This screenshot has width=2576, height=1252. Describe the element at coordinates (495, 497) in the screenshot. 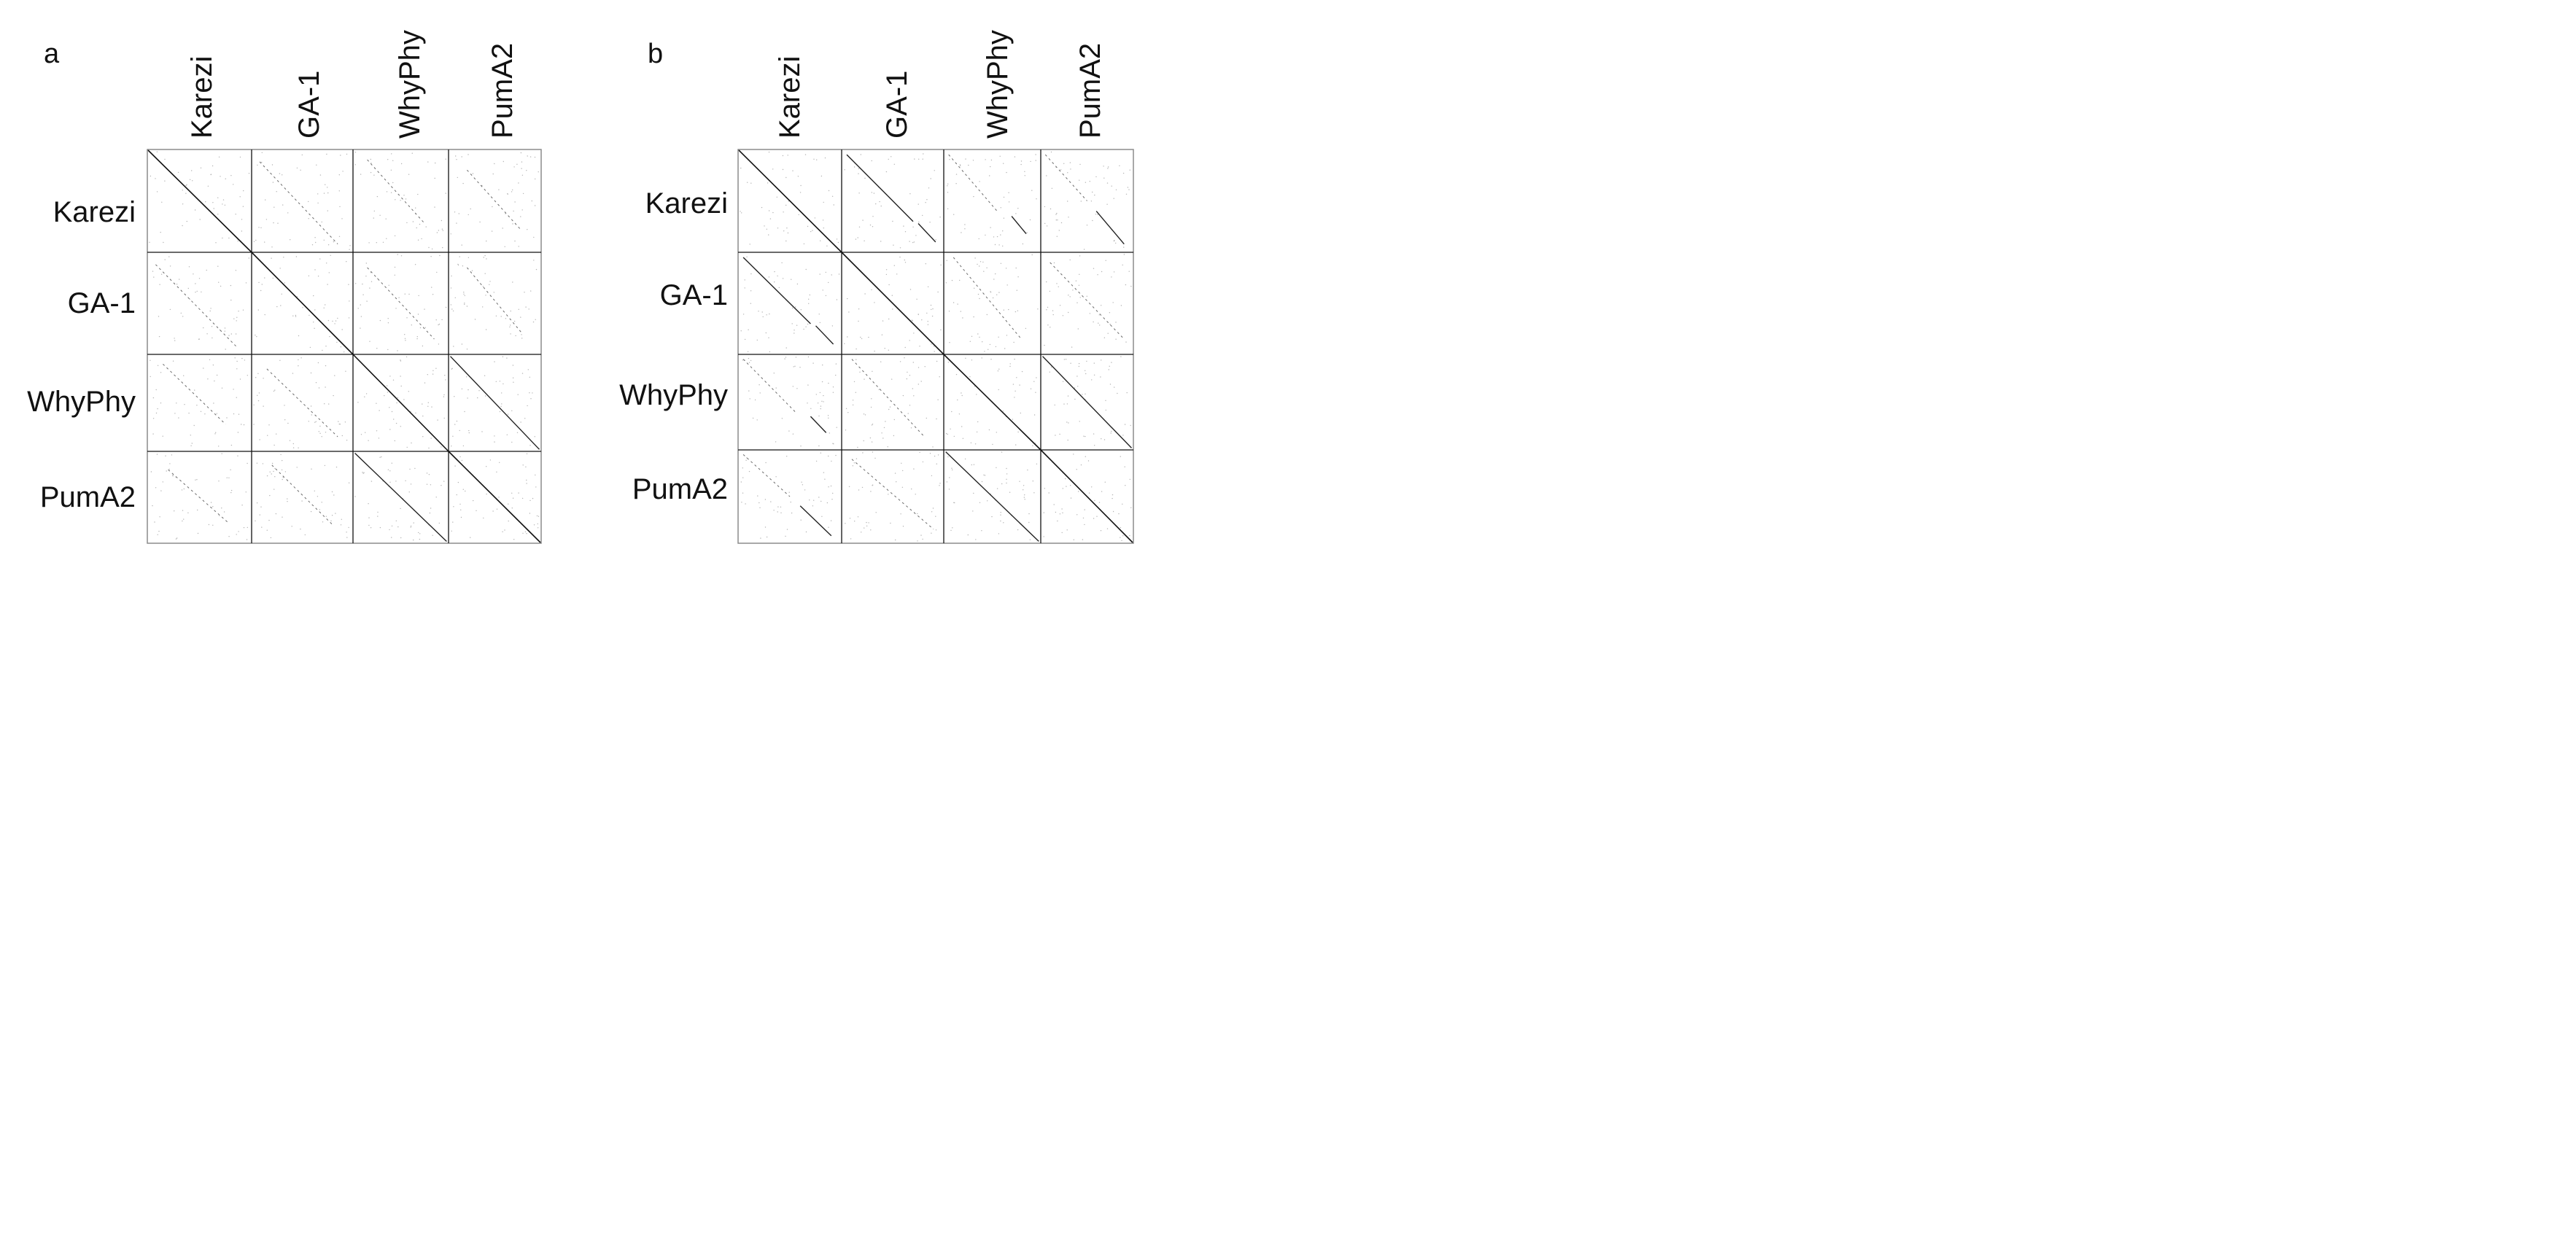

I see `self-diagonal` at that location.